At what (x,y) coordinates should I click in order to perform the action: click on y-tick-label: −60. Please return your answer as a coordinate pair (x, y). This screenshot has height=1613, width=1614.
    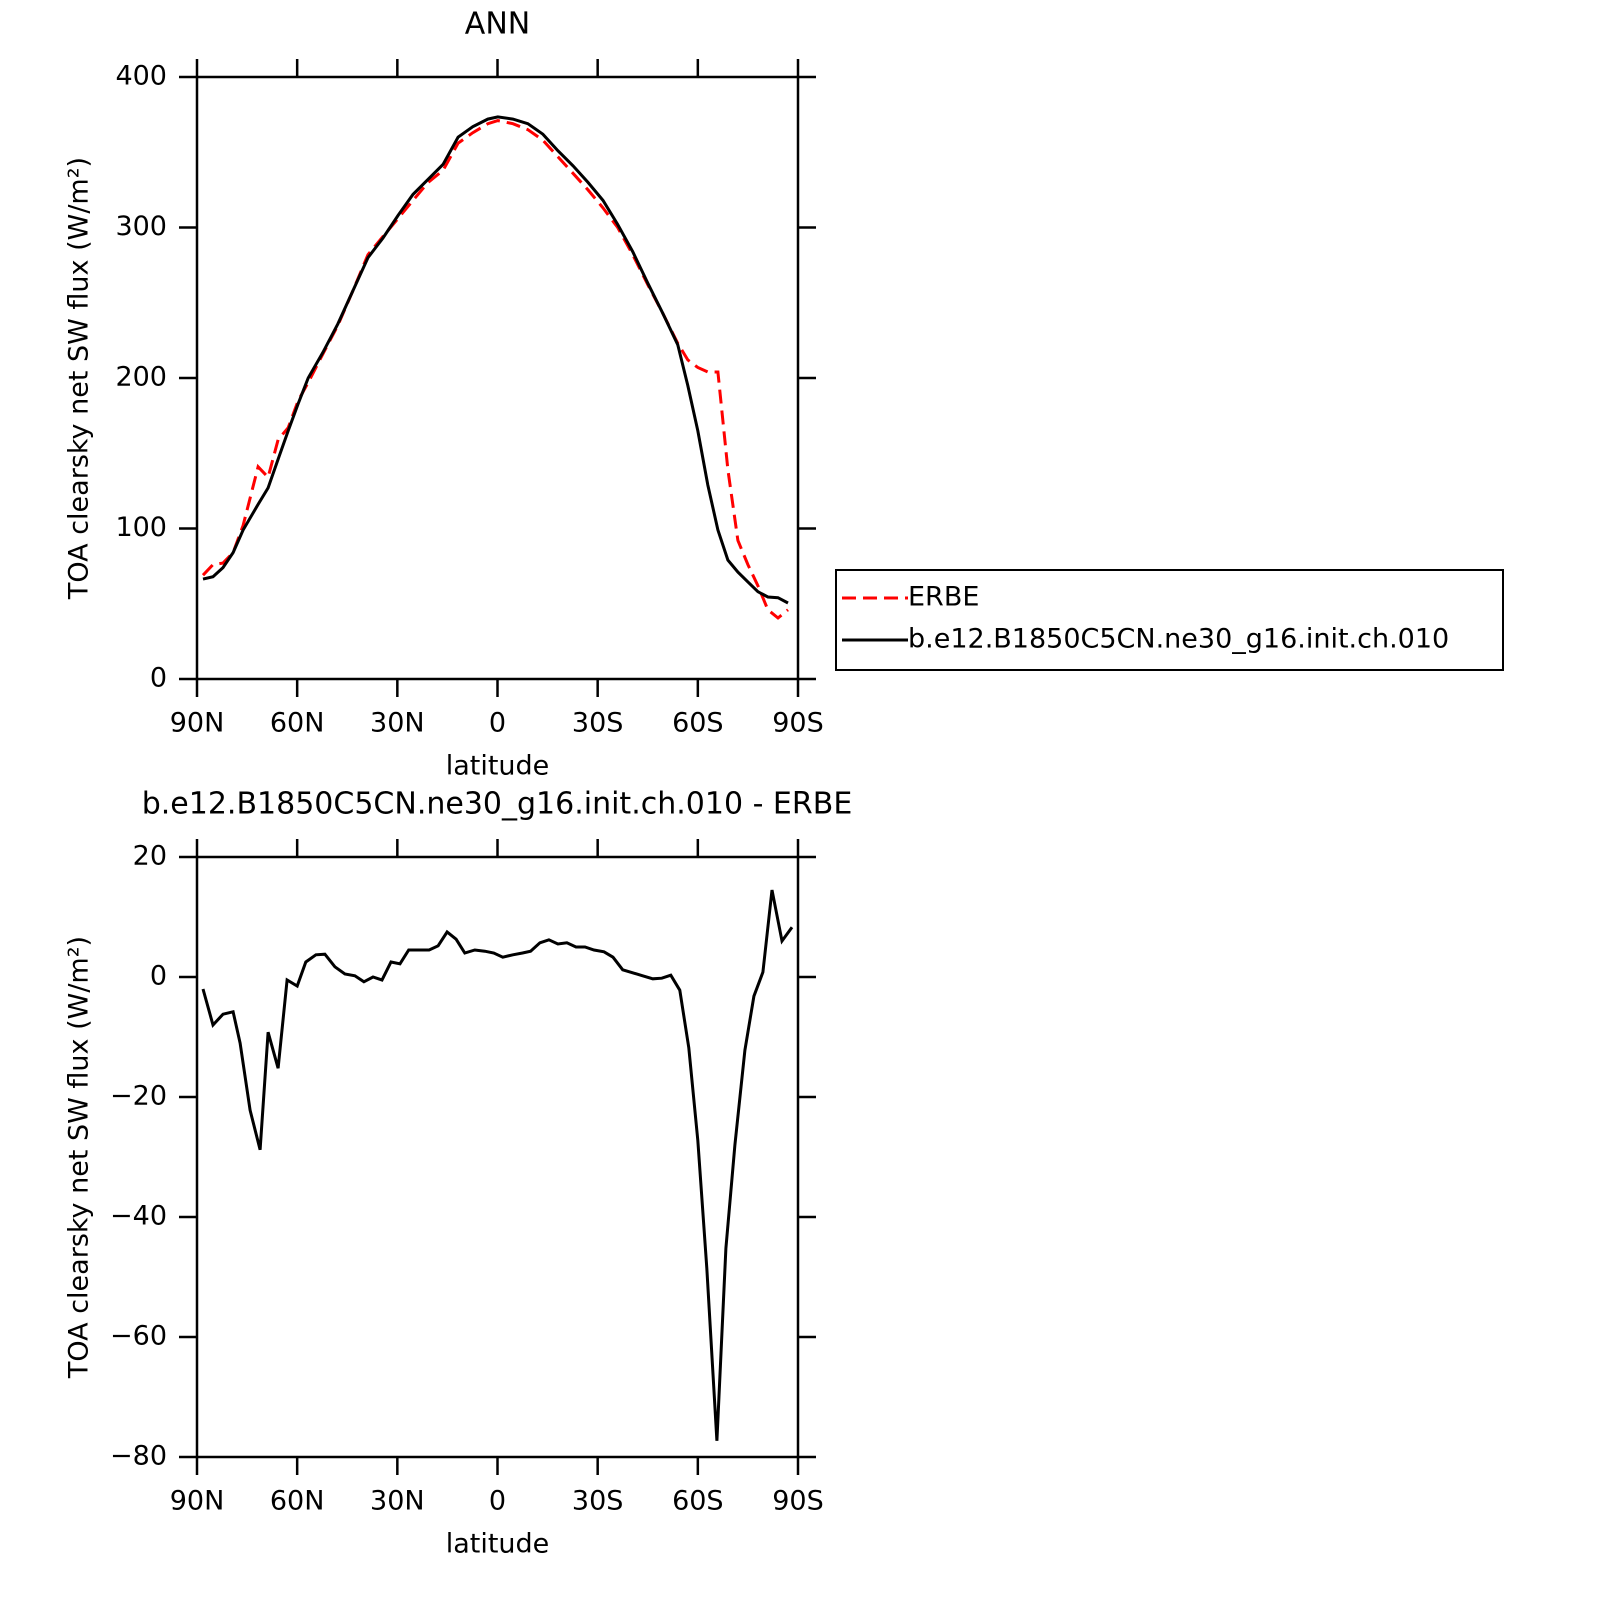
    Looking at the image, I should click on (138, 1336).